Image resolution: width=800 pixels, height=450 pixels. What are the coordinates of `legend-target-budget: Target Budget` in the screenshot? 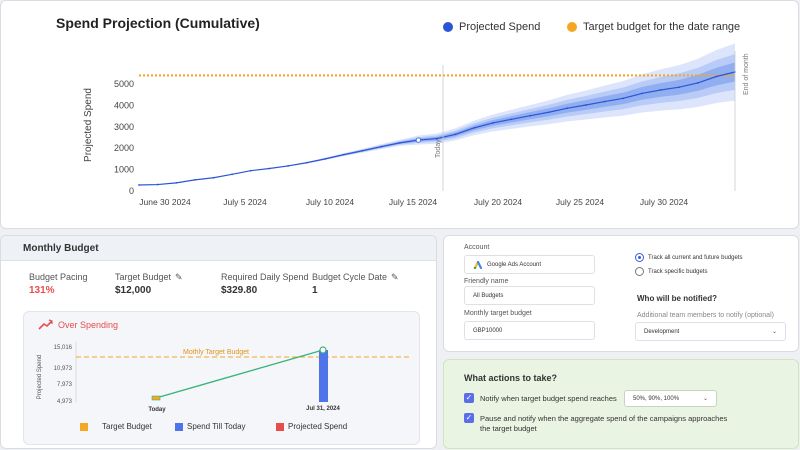 It's located at (116, 426).